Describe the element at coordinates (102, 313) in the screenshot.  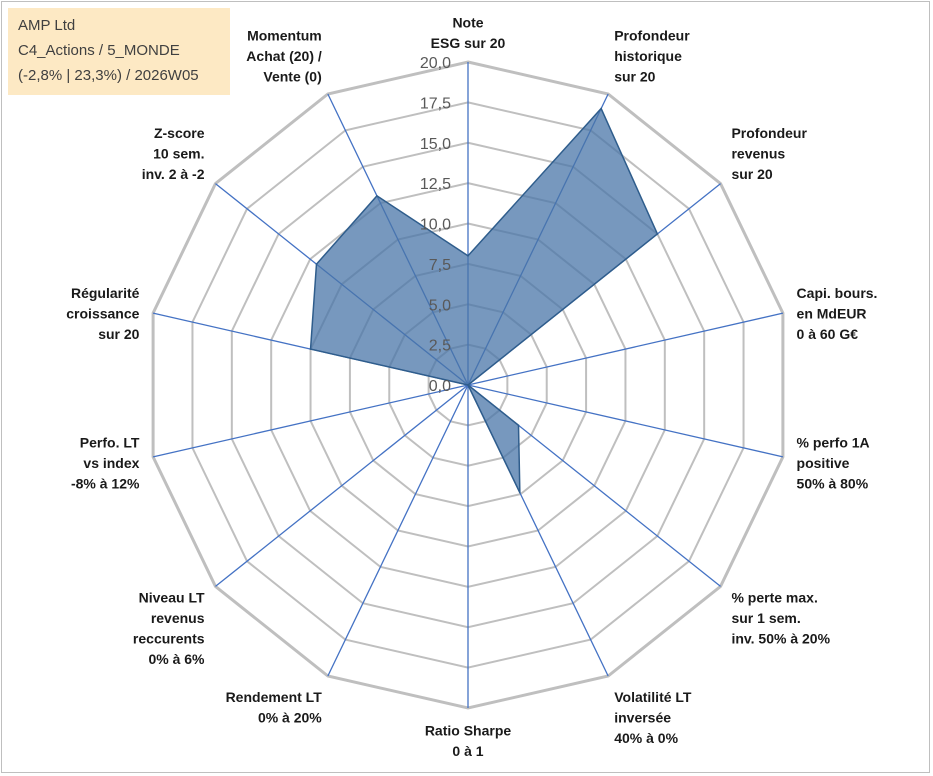
I see `axis-label: Régularité croissance sur 20` at that location.